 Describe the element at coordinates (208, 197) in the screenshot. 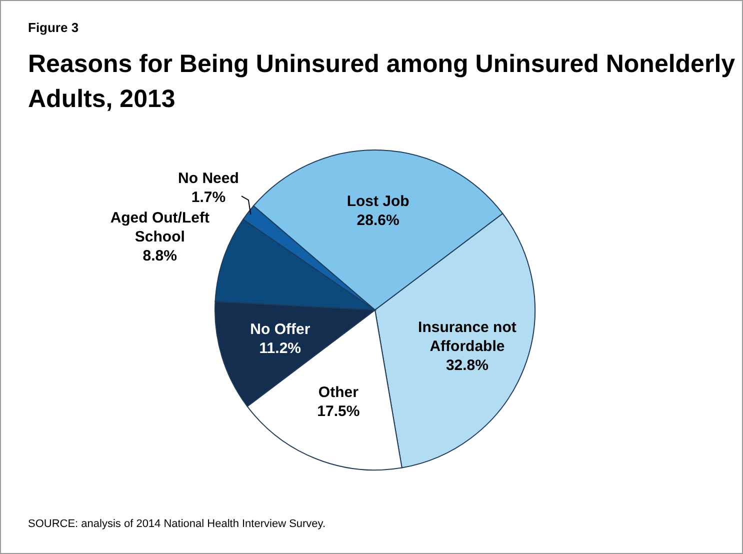

I see `data-label: 1.7%` at that location.